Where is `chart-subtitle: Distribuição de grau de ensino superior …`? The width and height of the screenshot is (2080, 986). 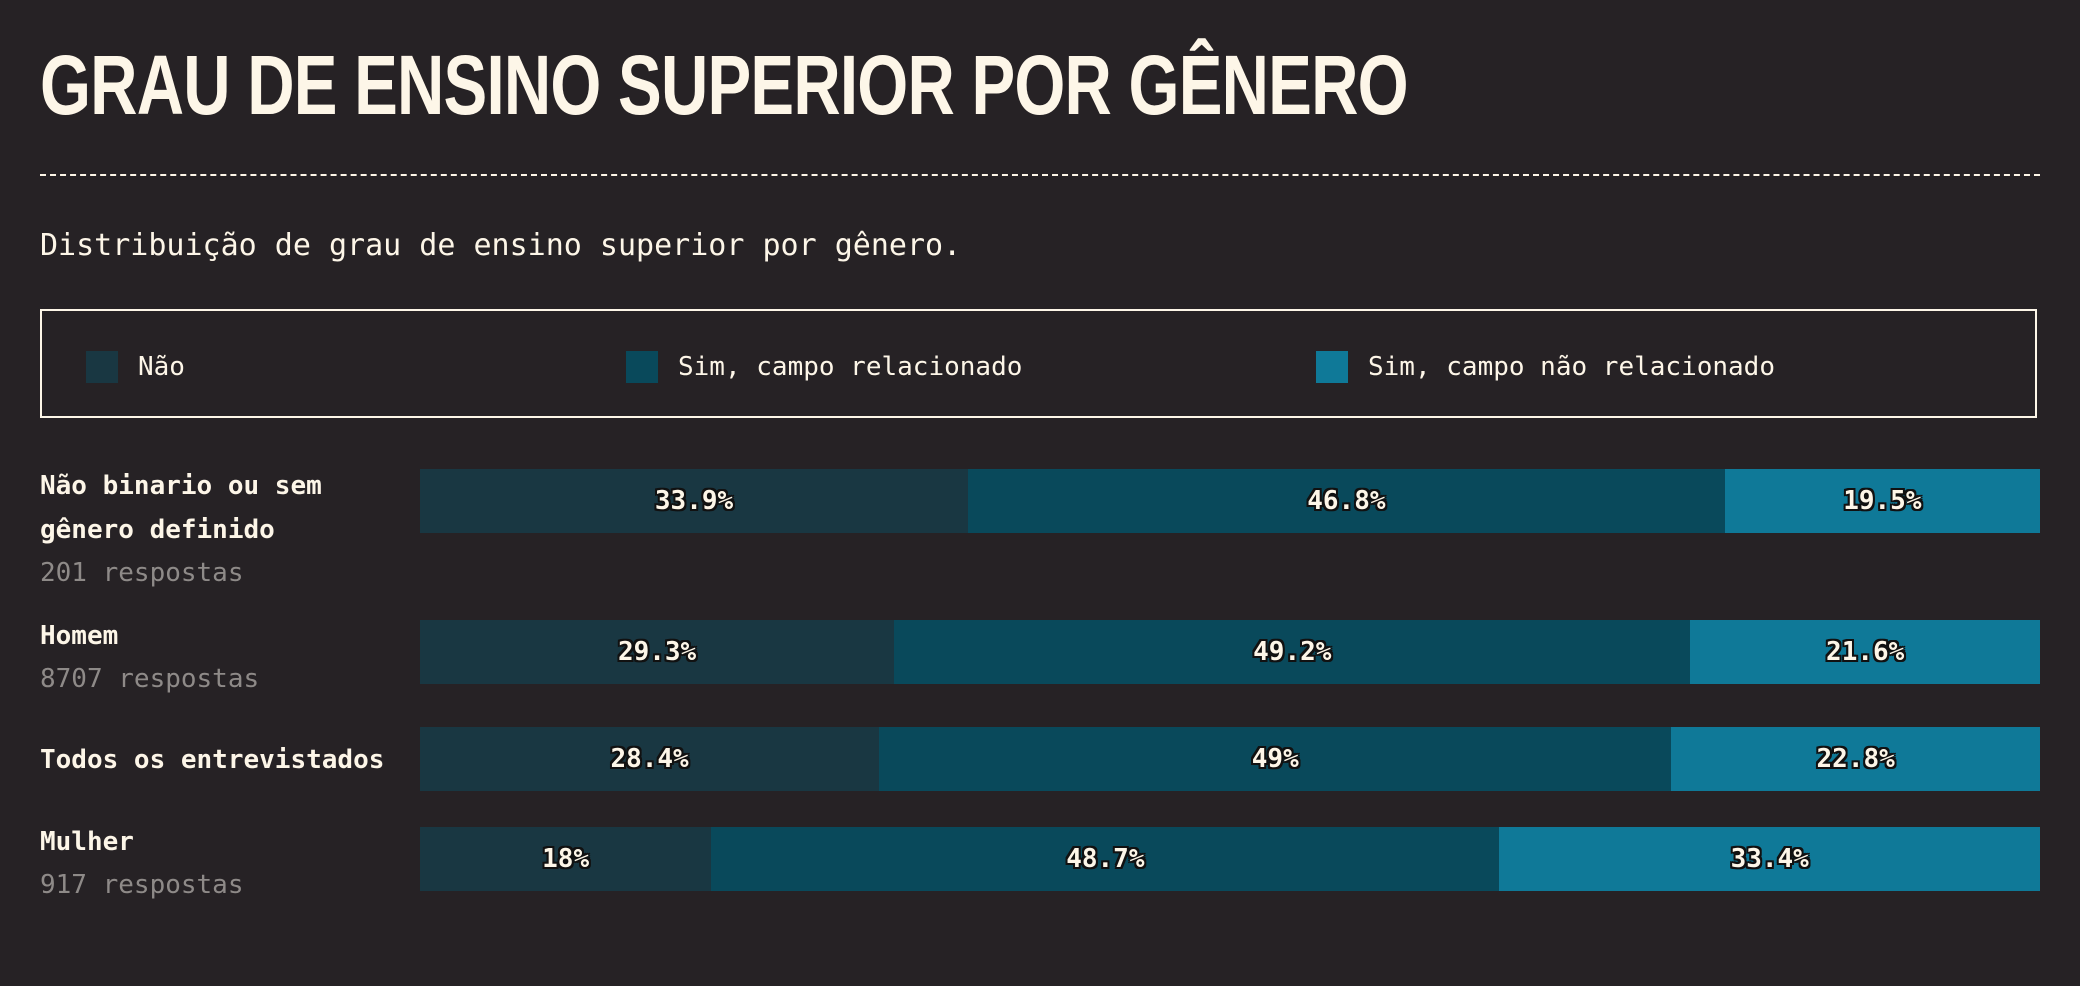
chart-subtitle: Distribuição de grau de ensino superior … is located at coordinates (501, 245).